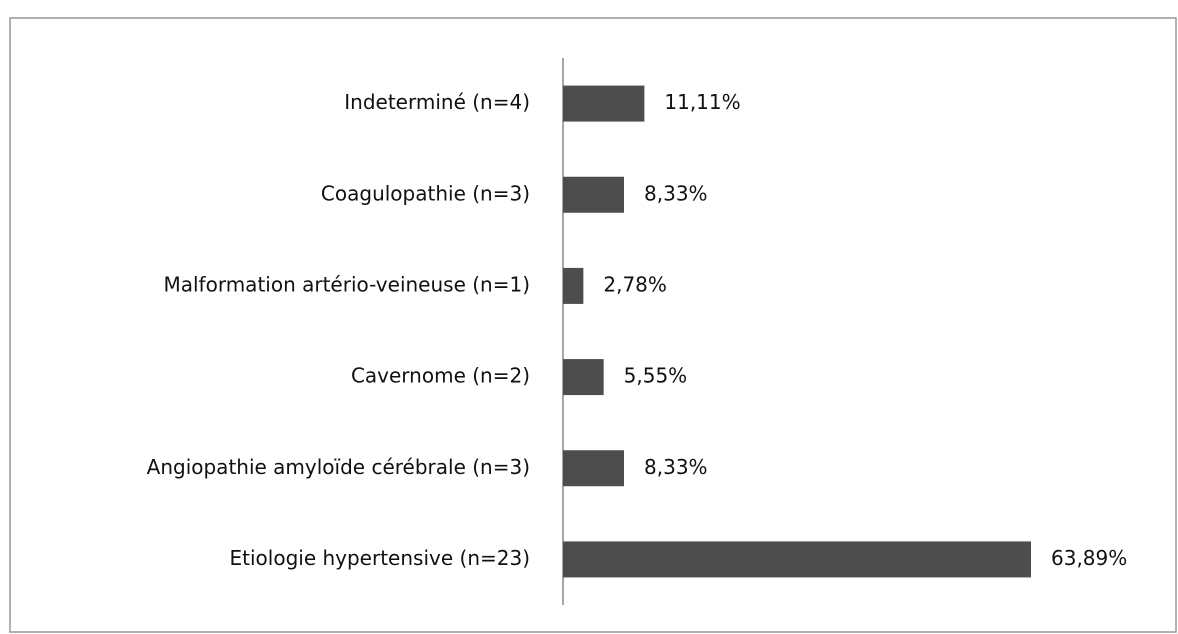  What do you see at coordinates (656, 376) in the screenshot?
I see `value-label: 5,55%` at bounding box center [656, 376].